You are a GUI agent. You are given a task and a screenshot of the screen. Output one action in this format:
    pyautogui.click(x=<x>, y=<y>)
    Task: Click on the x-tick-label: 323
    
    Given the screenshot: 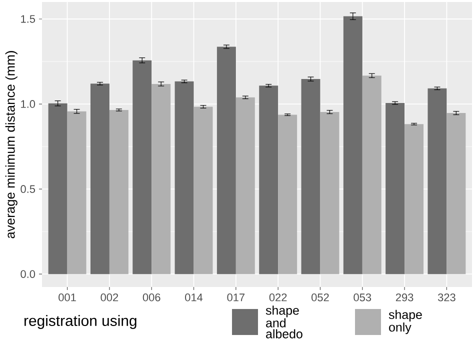 What is the action you would take?
    pyautogui.click(x=447, y=298)
    